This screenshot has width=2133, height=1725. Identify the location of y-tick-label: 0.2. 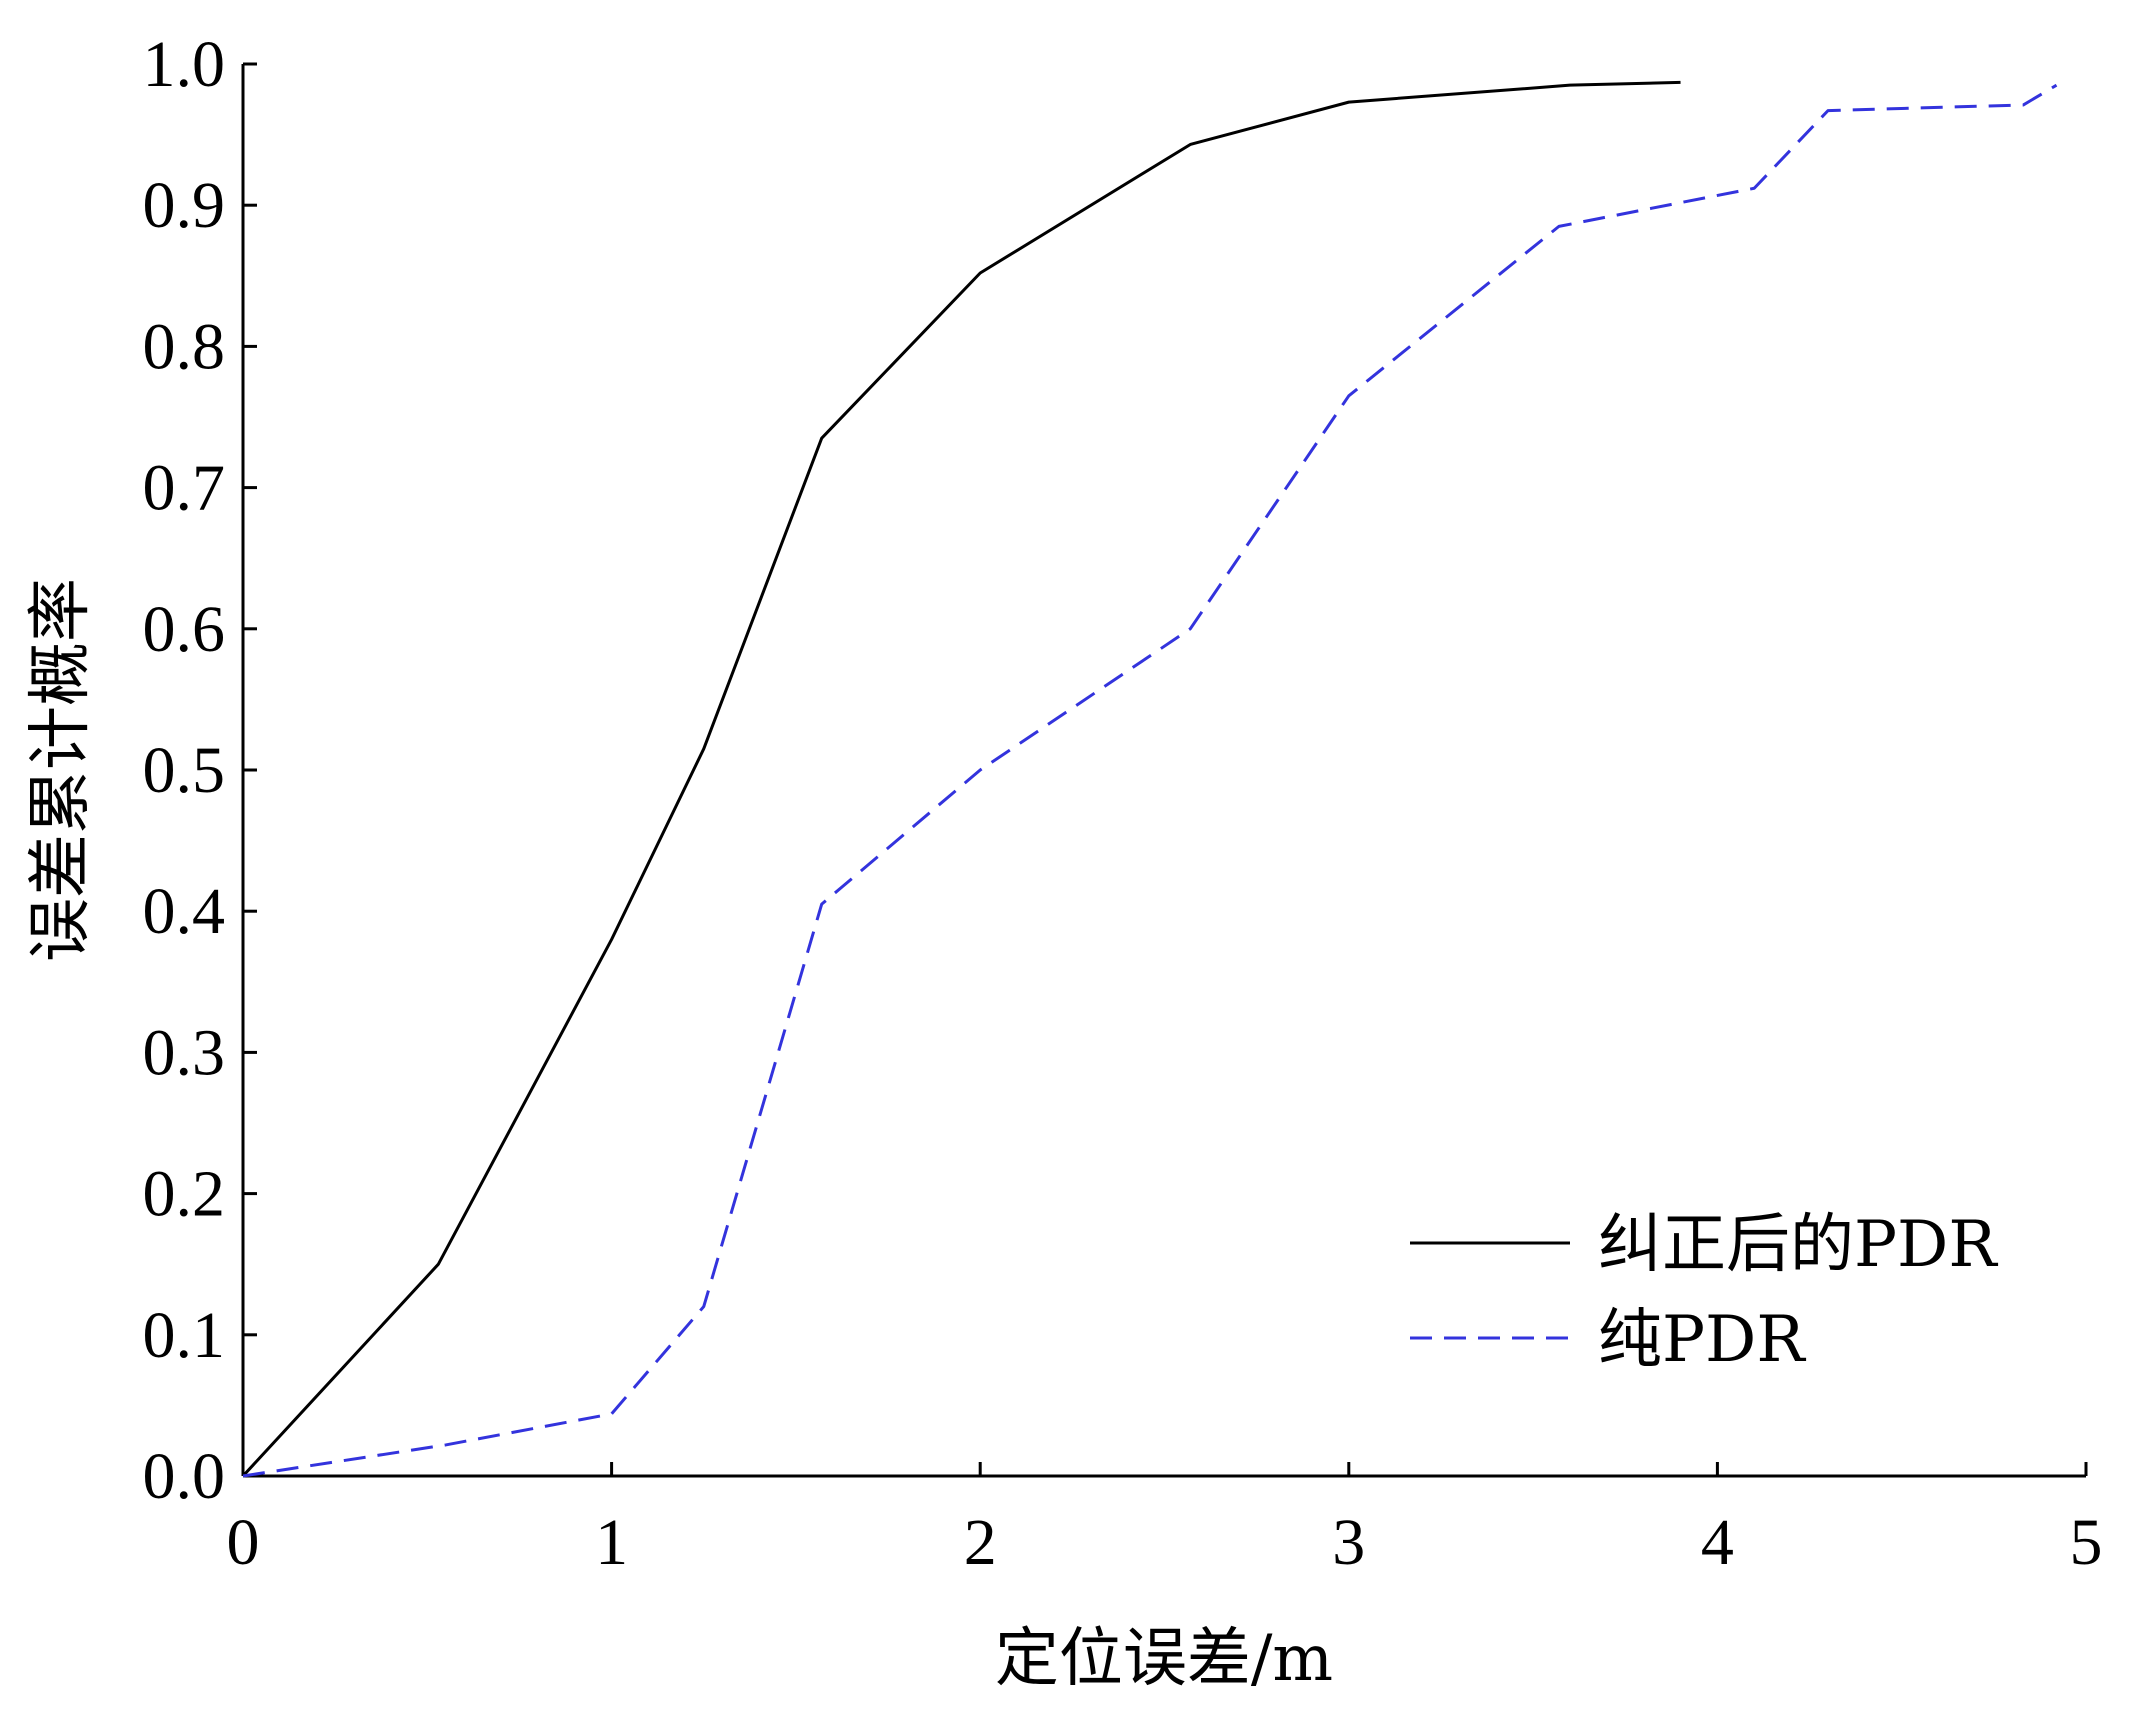
(184, 1194).